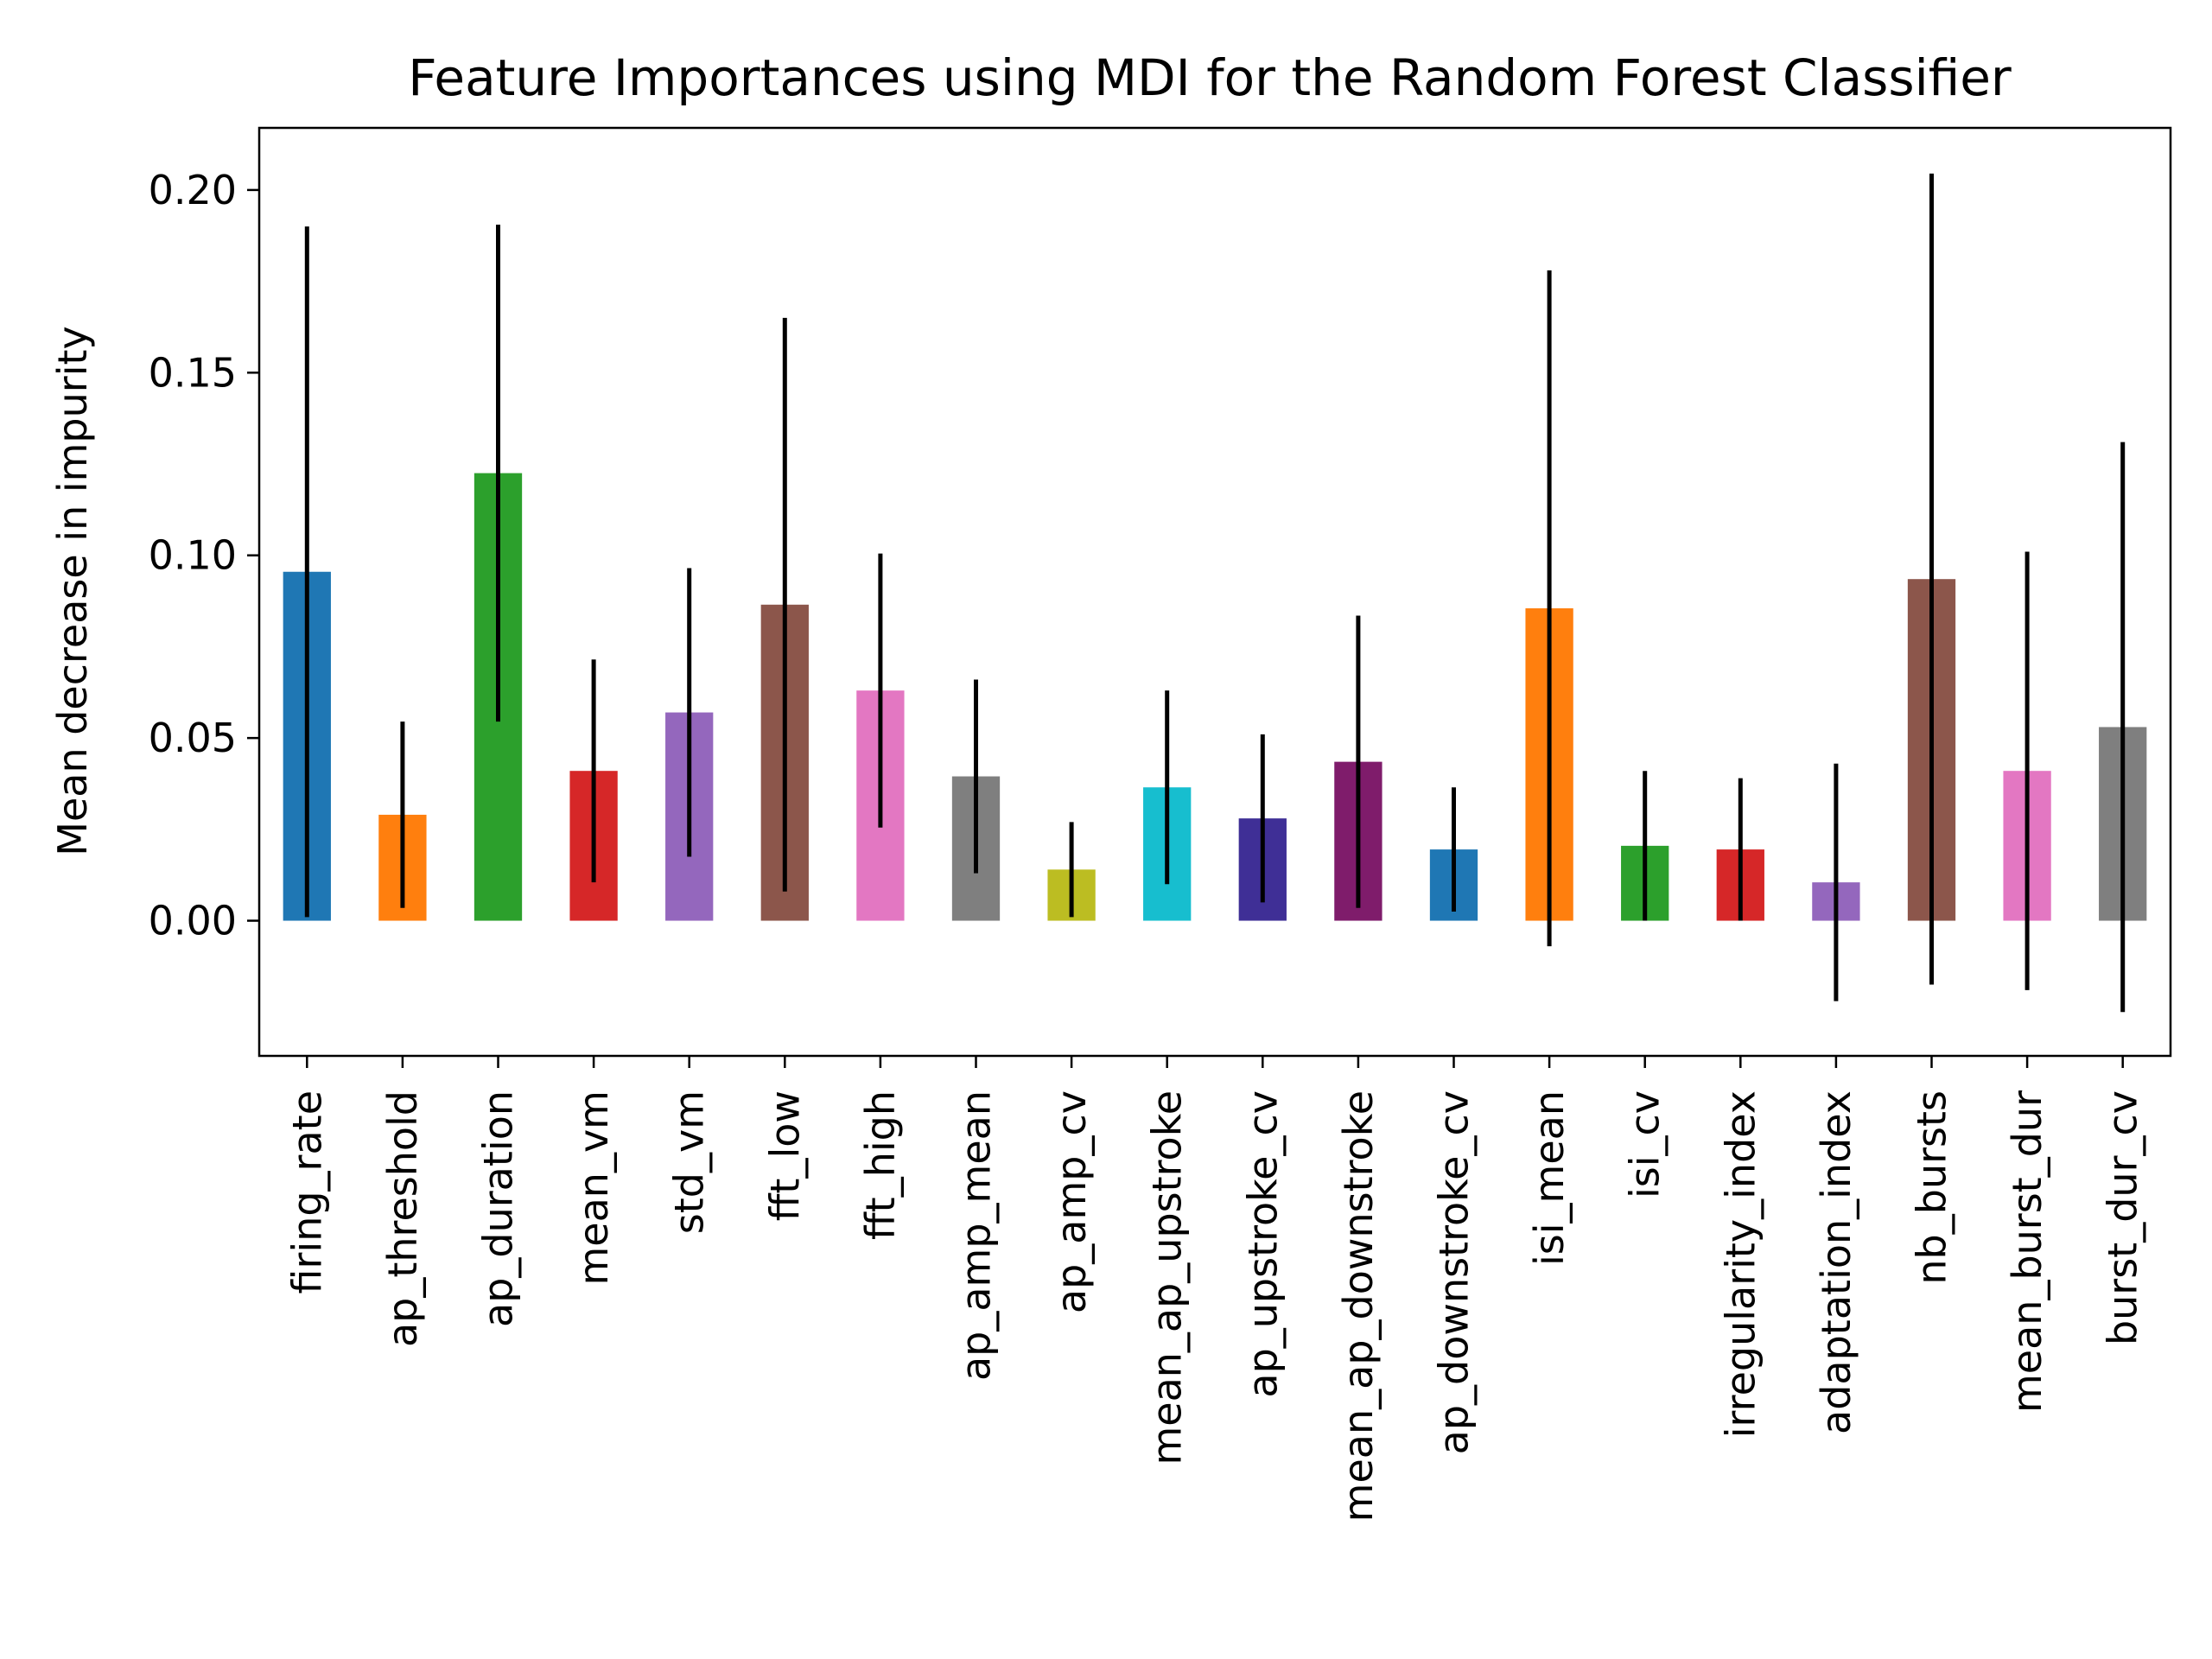 The image size is (2212, 1659). What do you see at coordinates (402, 1218) in the screenshot?
I see `x-tick-label-ap_threshold: ap_threshold` at bounding box center [402, 1218].